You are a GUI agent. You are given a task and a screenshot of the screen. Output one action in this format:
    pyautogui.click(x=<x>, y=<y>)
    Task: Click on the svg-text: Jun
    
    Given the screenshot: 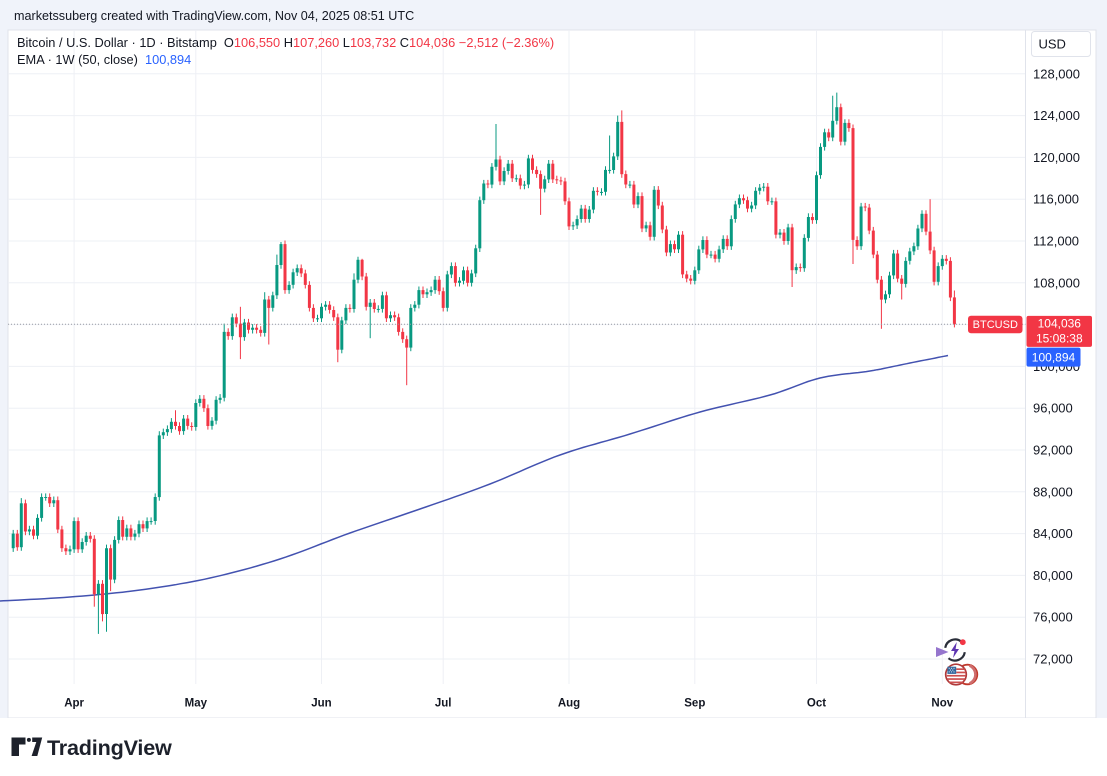 What is the action you would take?
    pyautogui.click(x=321, y=704)
    